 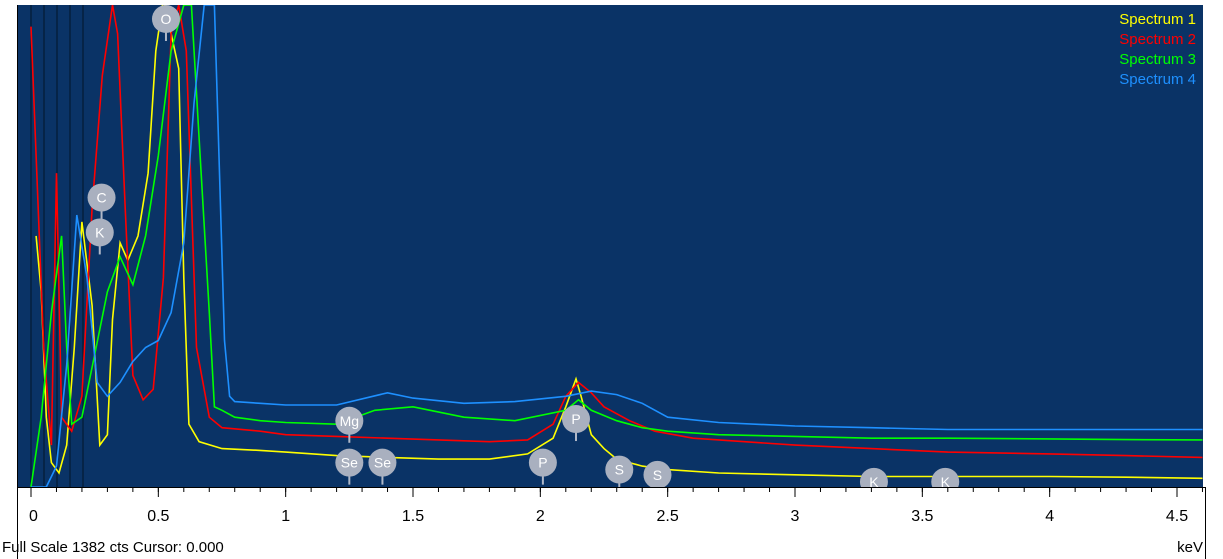 I want to click on status-bar: Full Scale 1382 cts Cursor: 0.000 keV, so click(x=611, y=547).